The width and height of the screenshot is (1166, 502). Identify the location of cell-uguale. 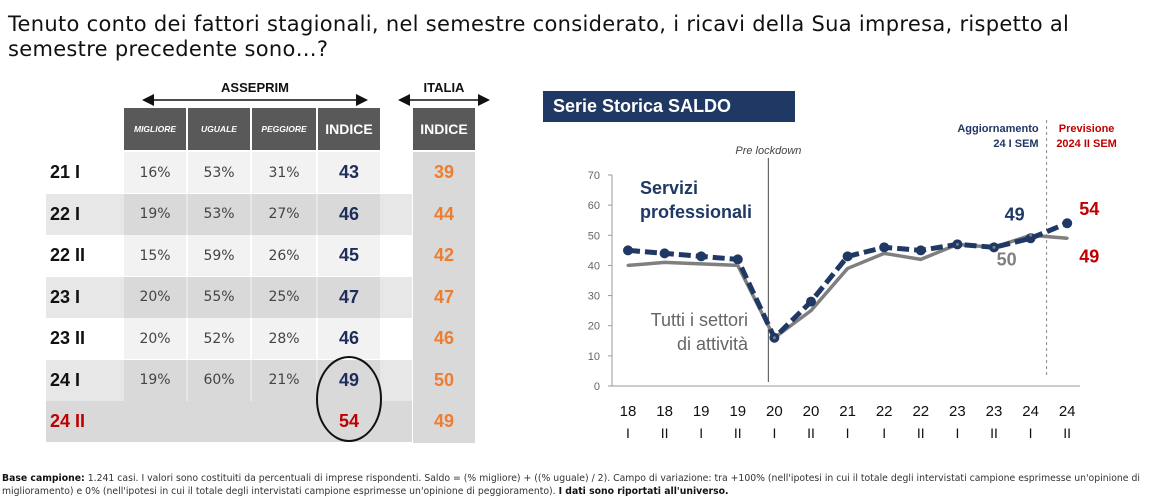
(219, 421).